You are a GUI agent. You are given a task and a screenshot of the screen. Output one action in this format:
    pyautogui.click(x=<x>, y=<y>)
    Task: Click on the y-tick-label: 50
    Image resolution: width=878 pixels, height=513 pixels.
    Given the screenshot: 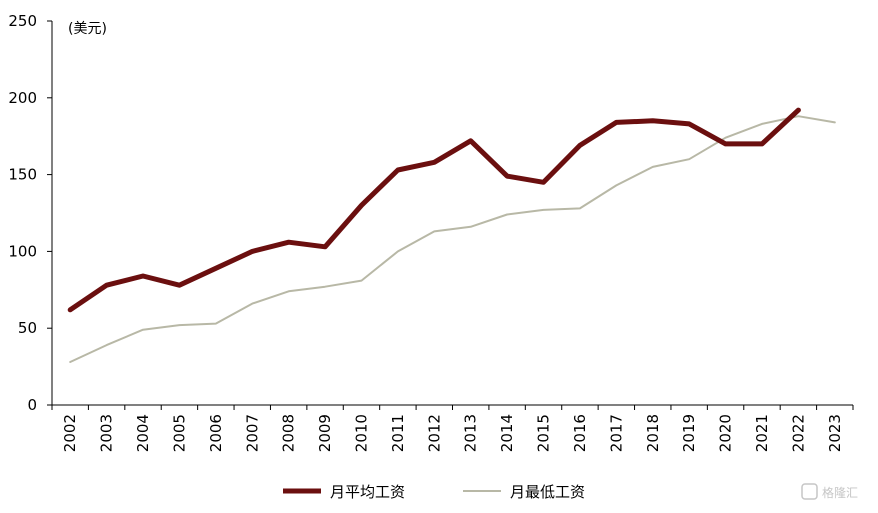 What is the action you would take?
    pyautogui.click(x=27, y=328)
    